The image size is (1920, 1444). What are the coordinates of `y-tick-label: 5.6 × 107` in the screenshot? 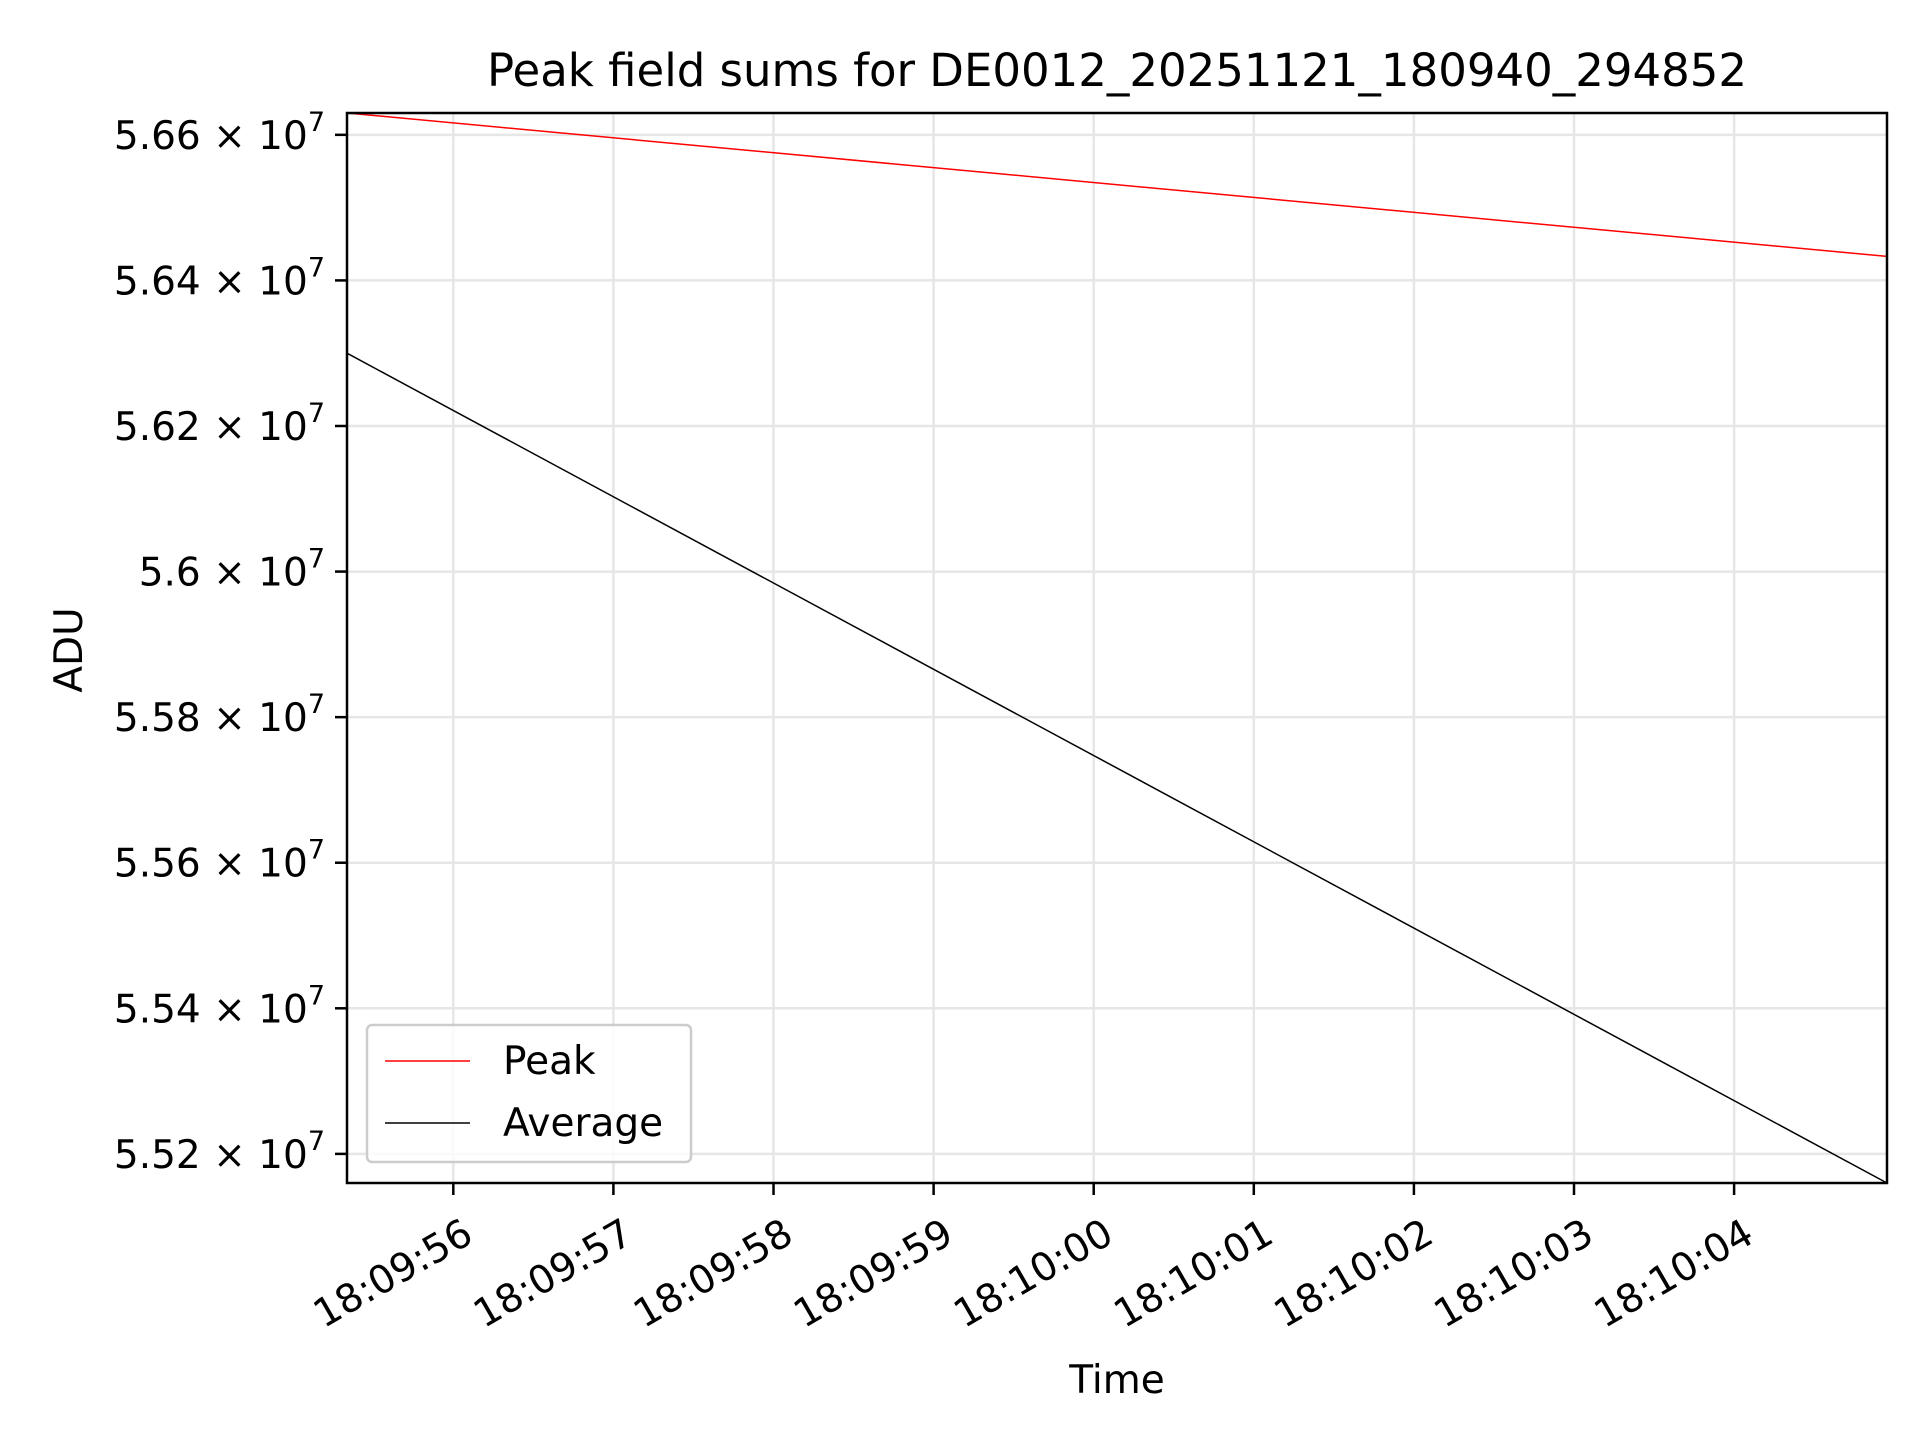 It's located at (232, 570).